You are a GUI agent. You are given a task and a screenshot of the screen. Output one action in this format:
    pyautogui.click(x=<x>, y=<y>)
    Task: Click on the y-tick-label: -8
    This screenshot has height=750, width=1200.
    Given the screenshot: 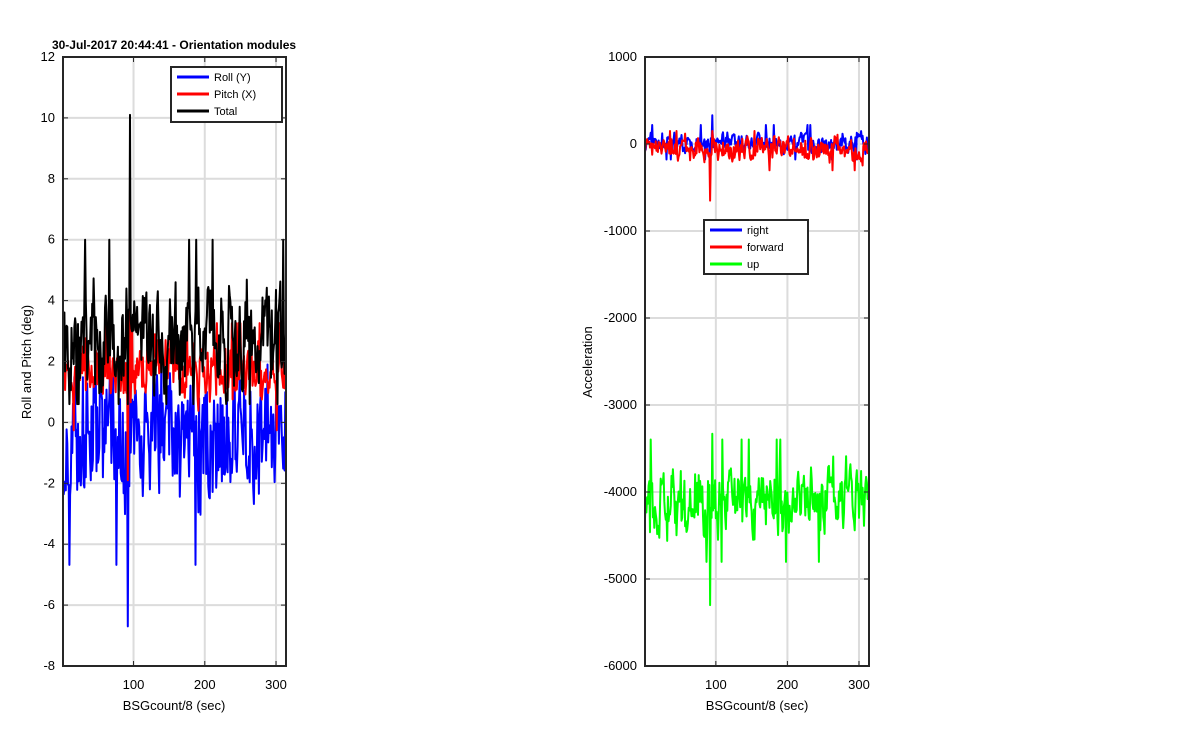 What is the action you would take?
    pyautogui.click(x=49, y=665)
    